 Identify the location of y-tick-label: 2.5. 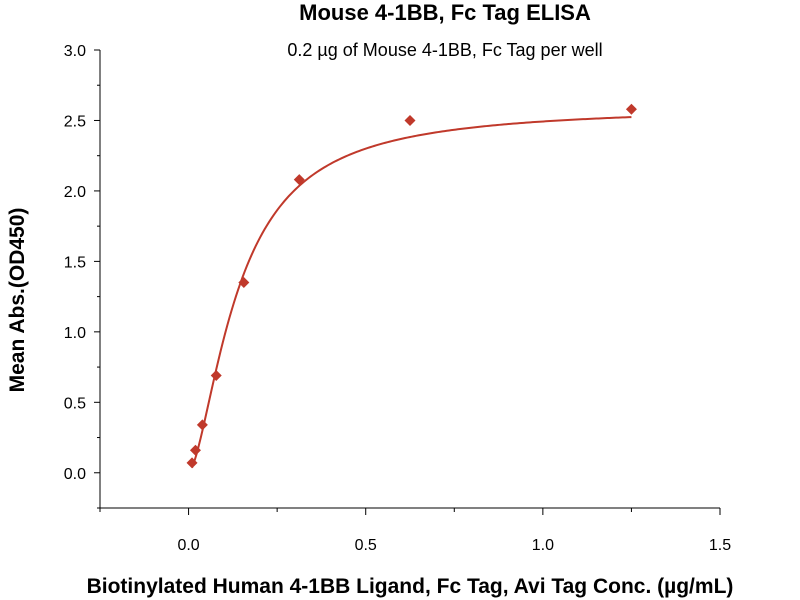
(75, 121).